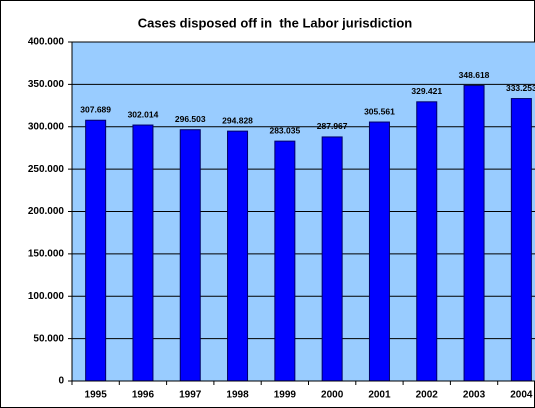  I want to click on x-tick-label: 1999, so click(285, 395).